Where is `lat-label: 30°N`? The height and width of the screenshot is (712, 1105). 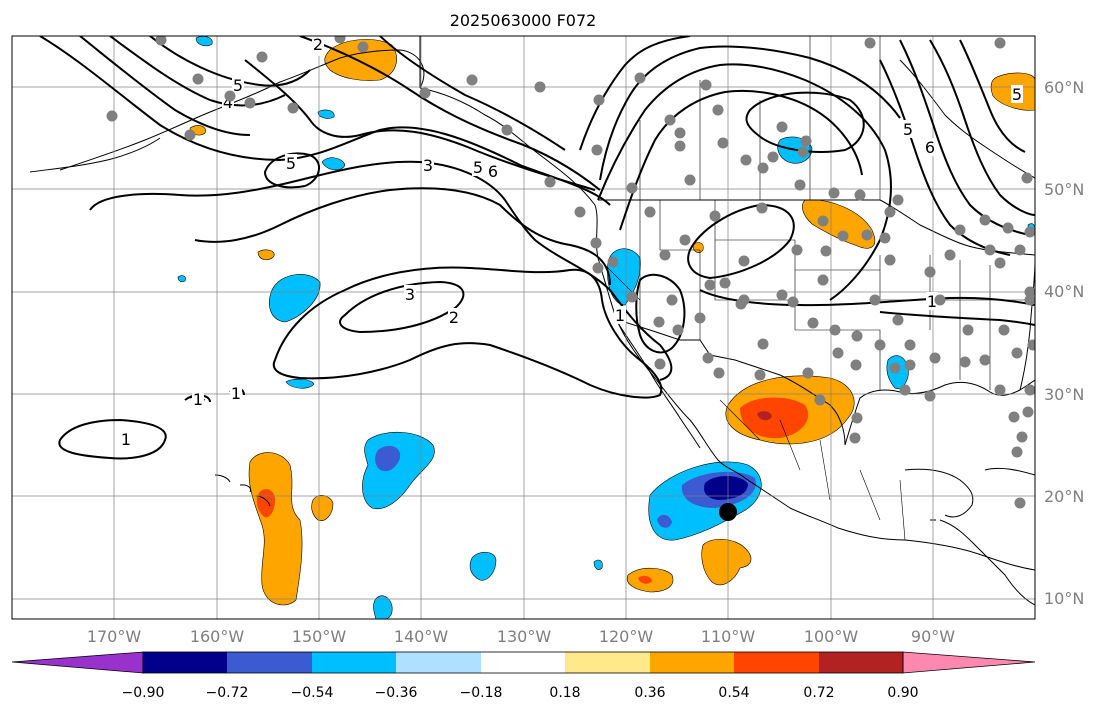 lat-label: 30°N is located at coordinates (1064, 394).